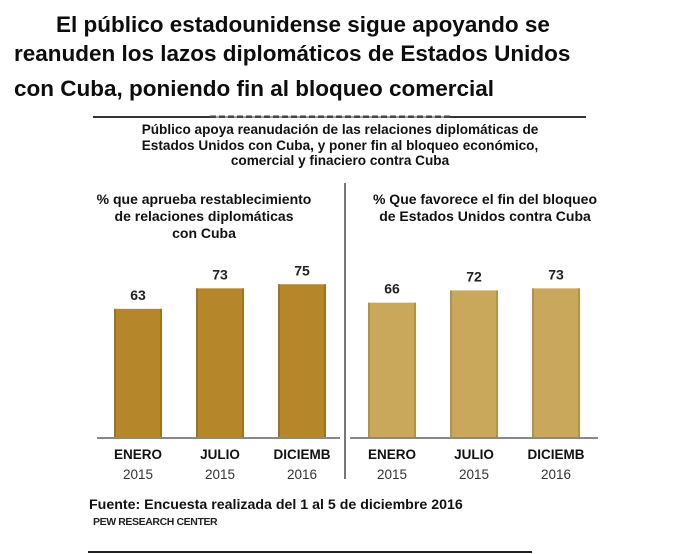  What do you see at coordinates (345, 331) in the screenshot?
I see `panel-divider` at bounding box center [345, 331].